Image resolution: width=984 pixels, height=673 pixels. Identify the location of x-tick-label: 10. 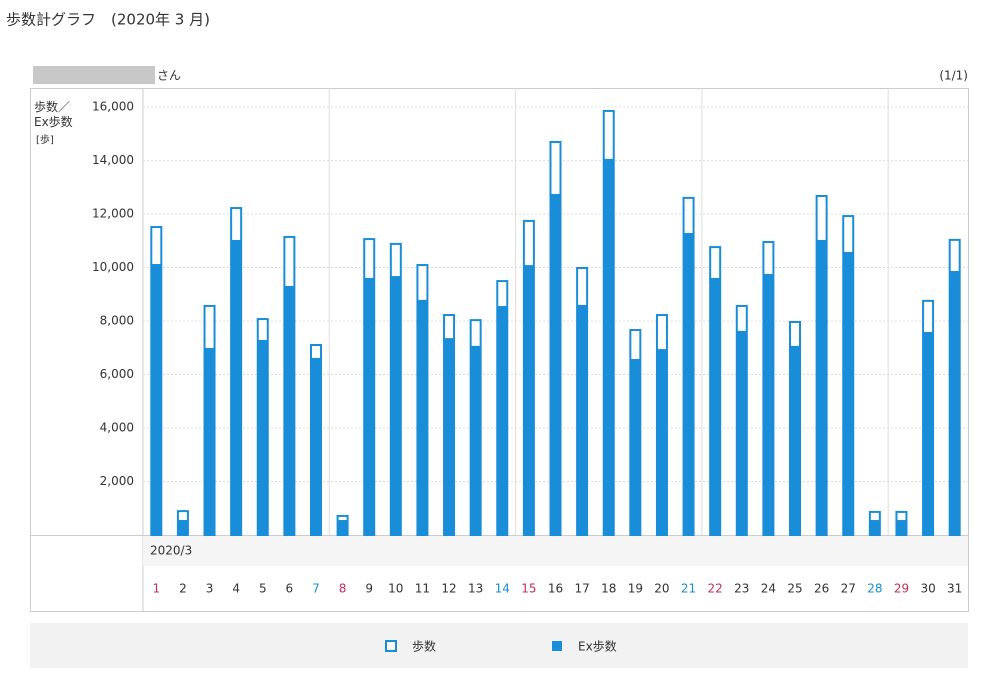
(395, 589).